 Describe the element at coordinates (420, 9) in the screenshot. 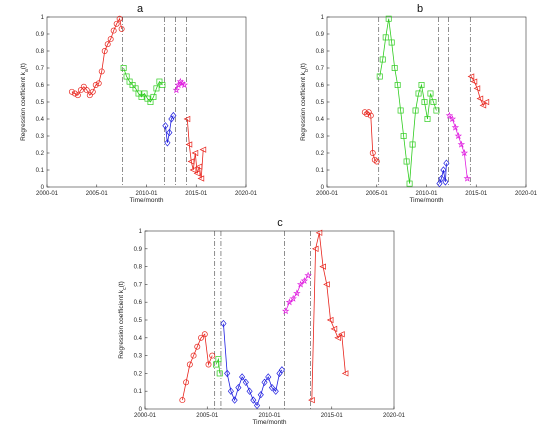

I see `panel-label: b` at that location.